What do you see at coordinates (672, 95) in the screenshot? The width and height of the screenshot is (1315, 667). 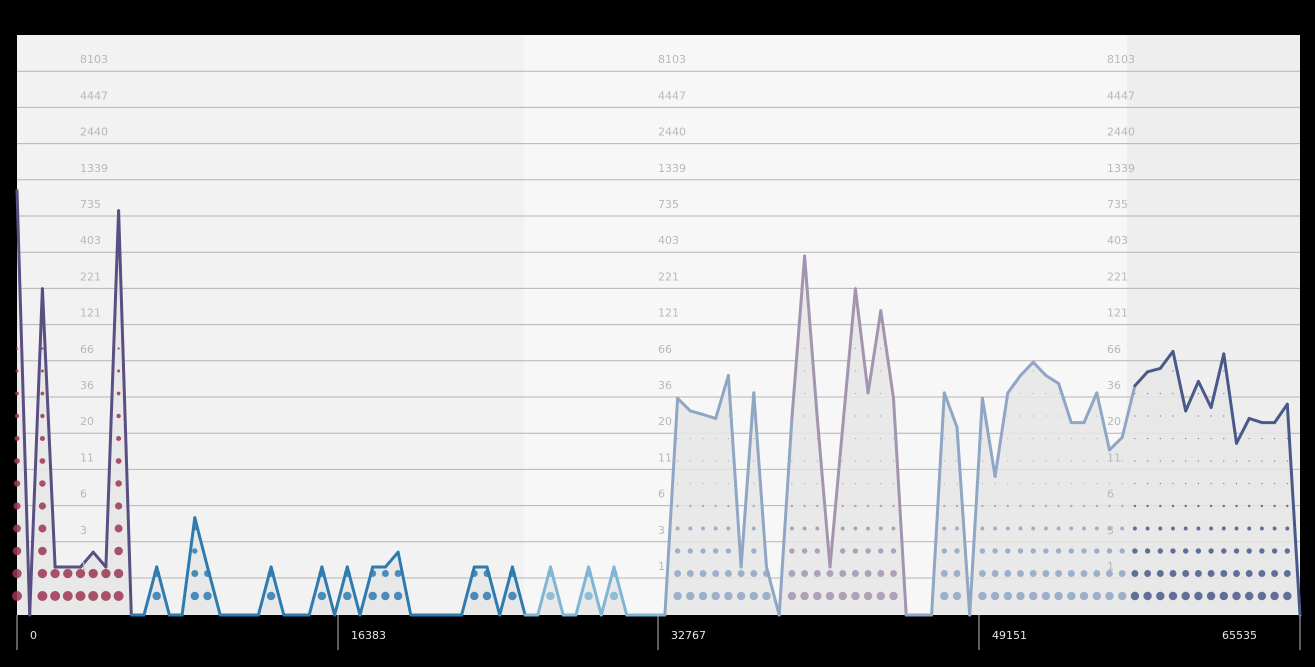 I see `y-tick-label: 4447` at bounding box center [672, 95].